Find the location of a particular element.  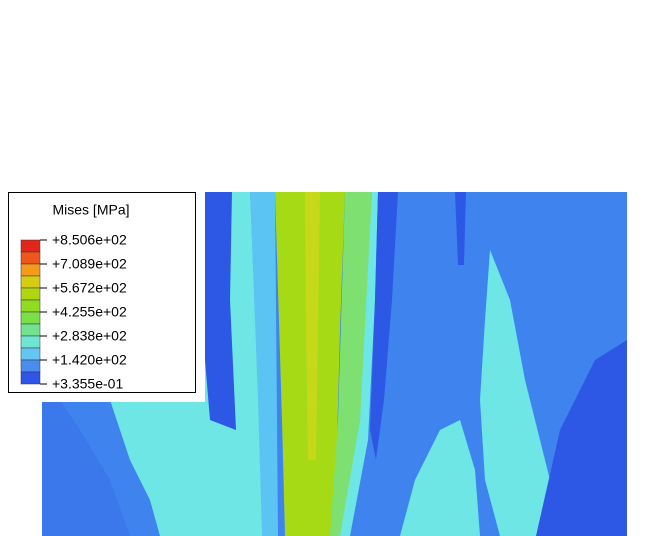

legend-label: +1.420e+02 is located at coordinates (89, 360).